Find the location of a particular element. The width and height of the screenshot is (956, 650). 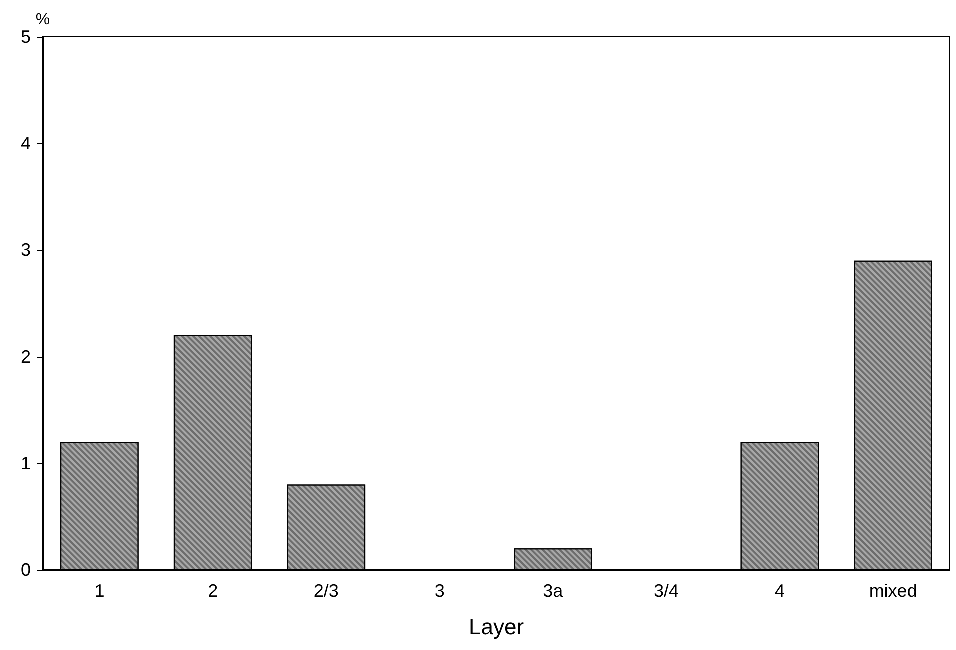

x-tick-label: 1 is located at coordinates (99, 591).